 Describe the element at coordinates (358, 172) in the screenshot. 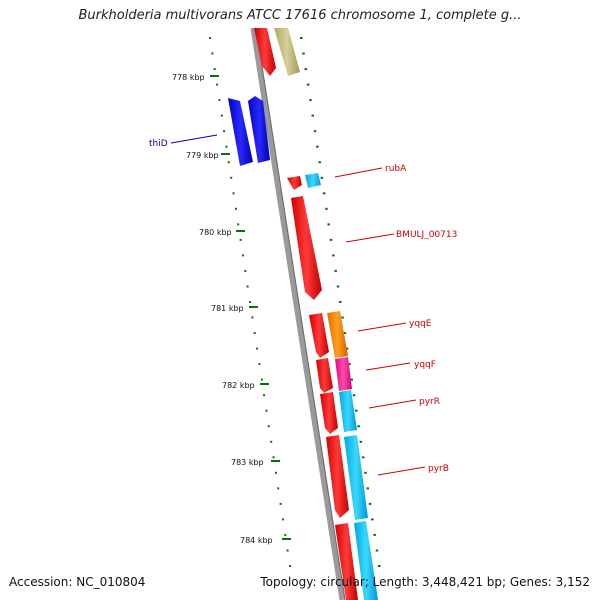

I see `rubA-leader` at that location.